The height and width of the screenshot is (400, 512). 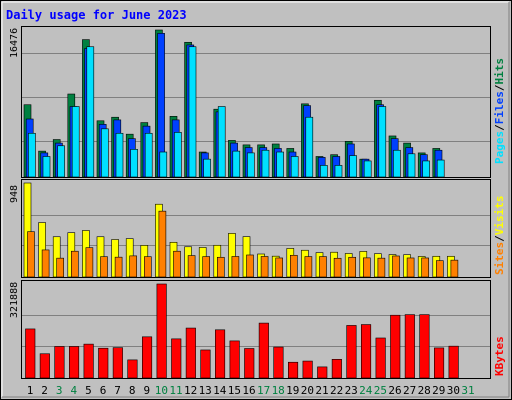 I want to click on day-label-30: 30, so click(x=453, y=390).